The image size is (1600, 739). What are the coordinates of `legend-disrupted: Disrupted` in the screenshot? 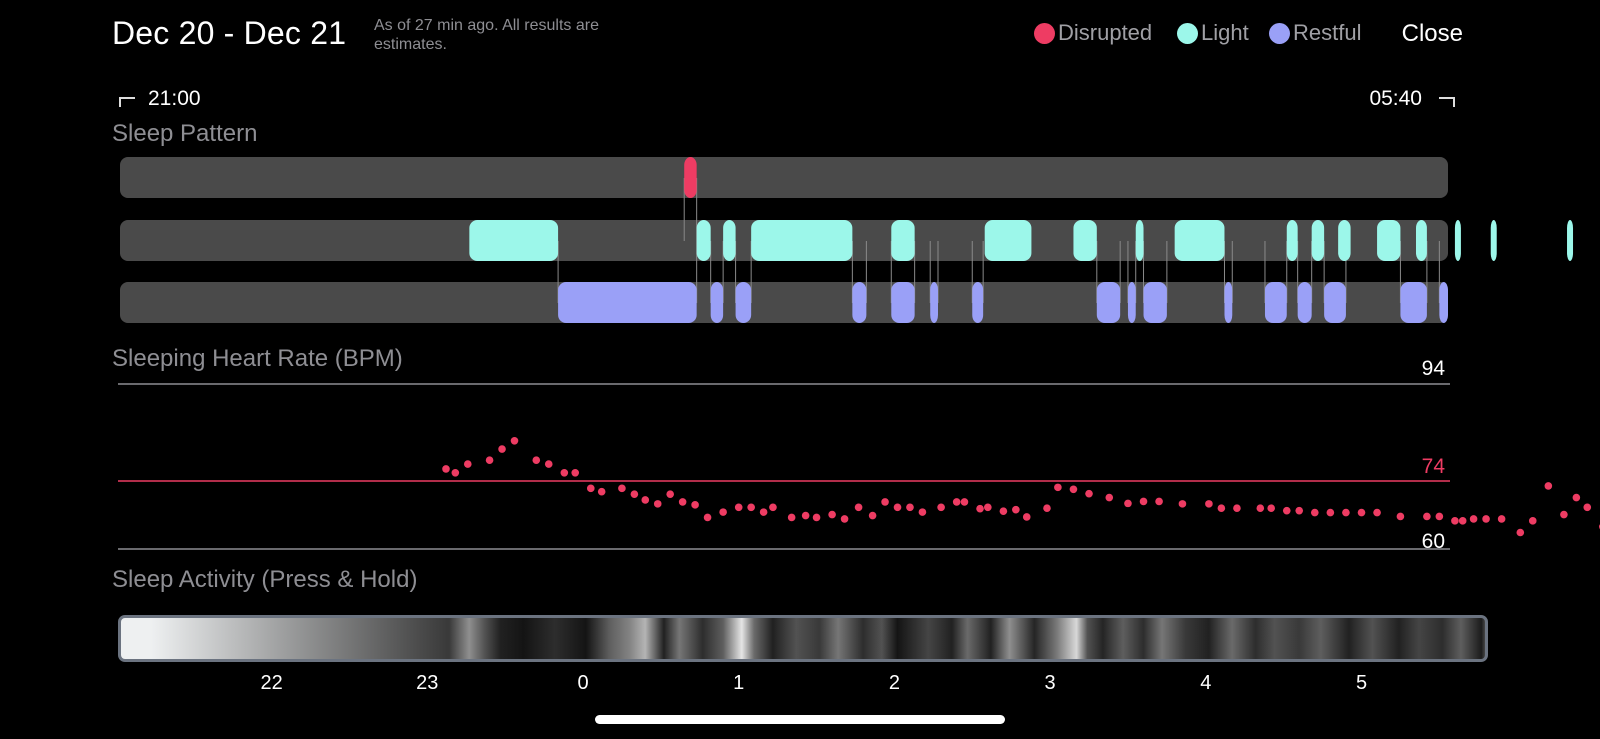 It's located at (1093, 33).